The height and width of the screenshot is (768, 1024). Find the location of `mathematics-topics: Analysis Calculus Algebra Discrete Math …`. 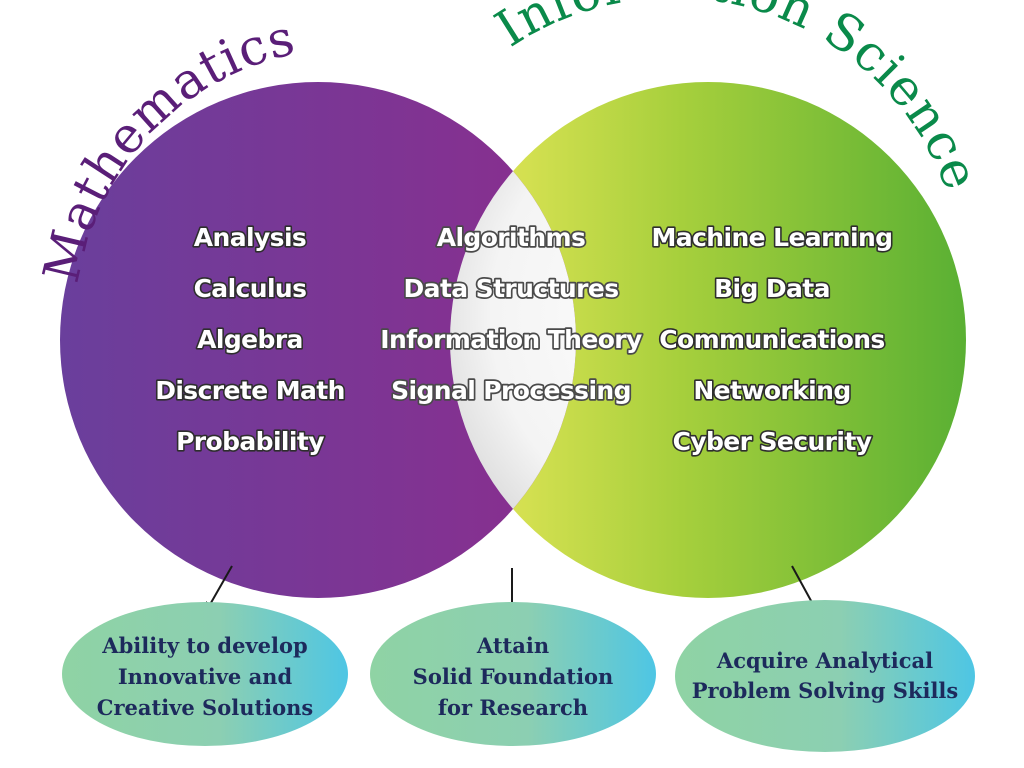

mathematics-topics: Analysis Calculus Algebra Discrete Math … is located at coordinates (250, 339).